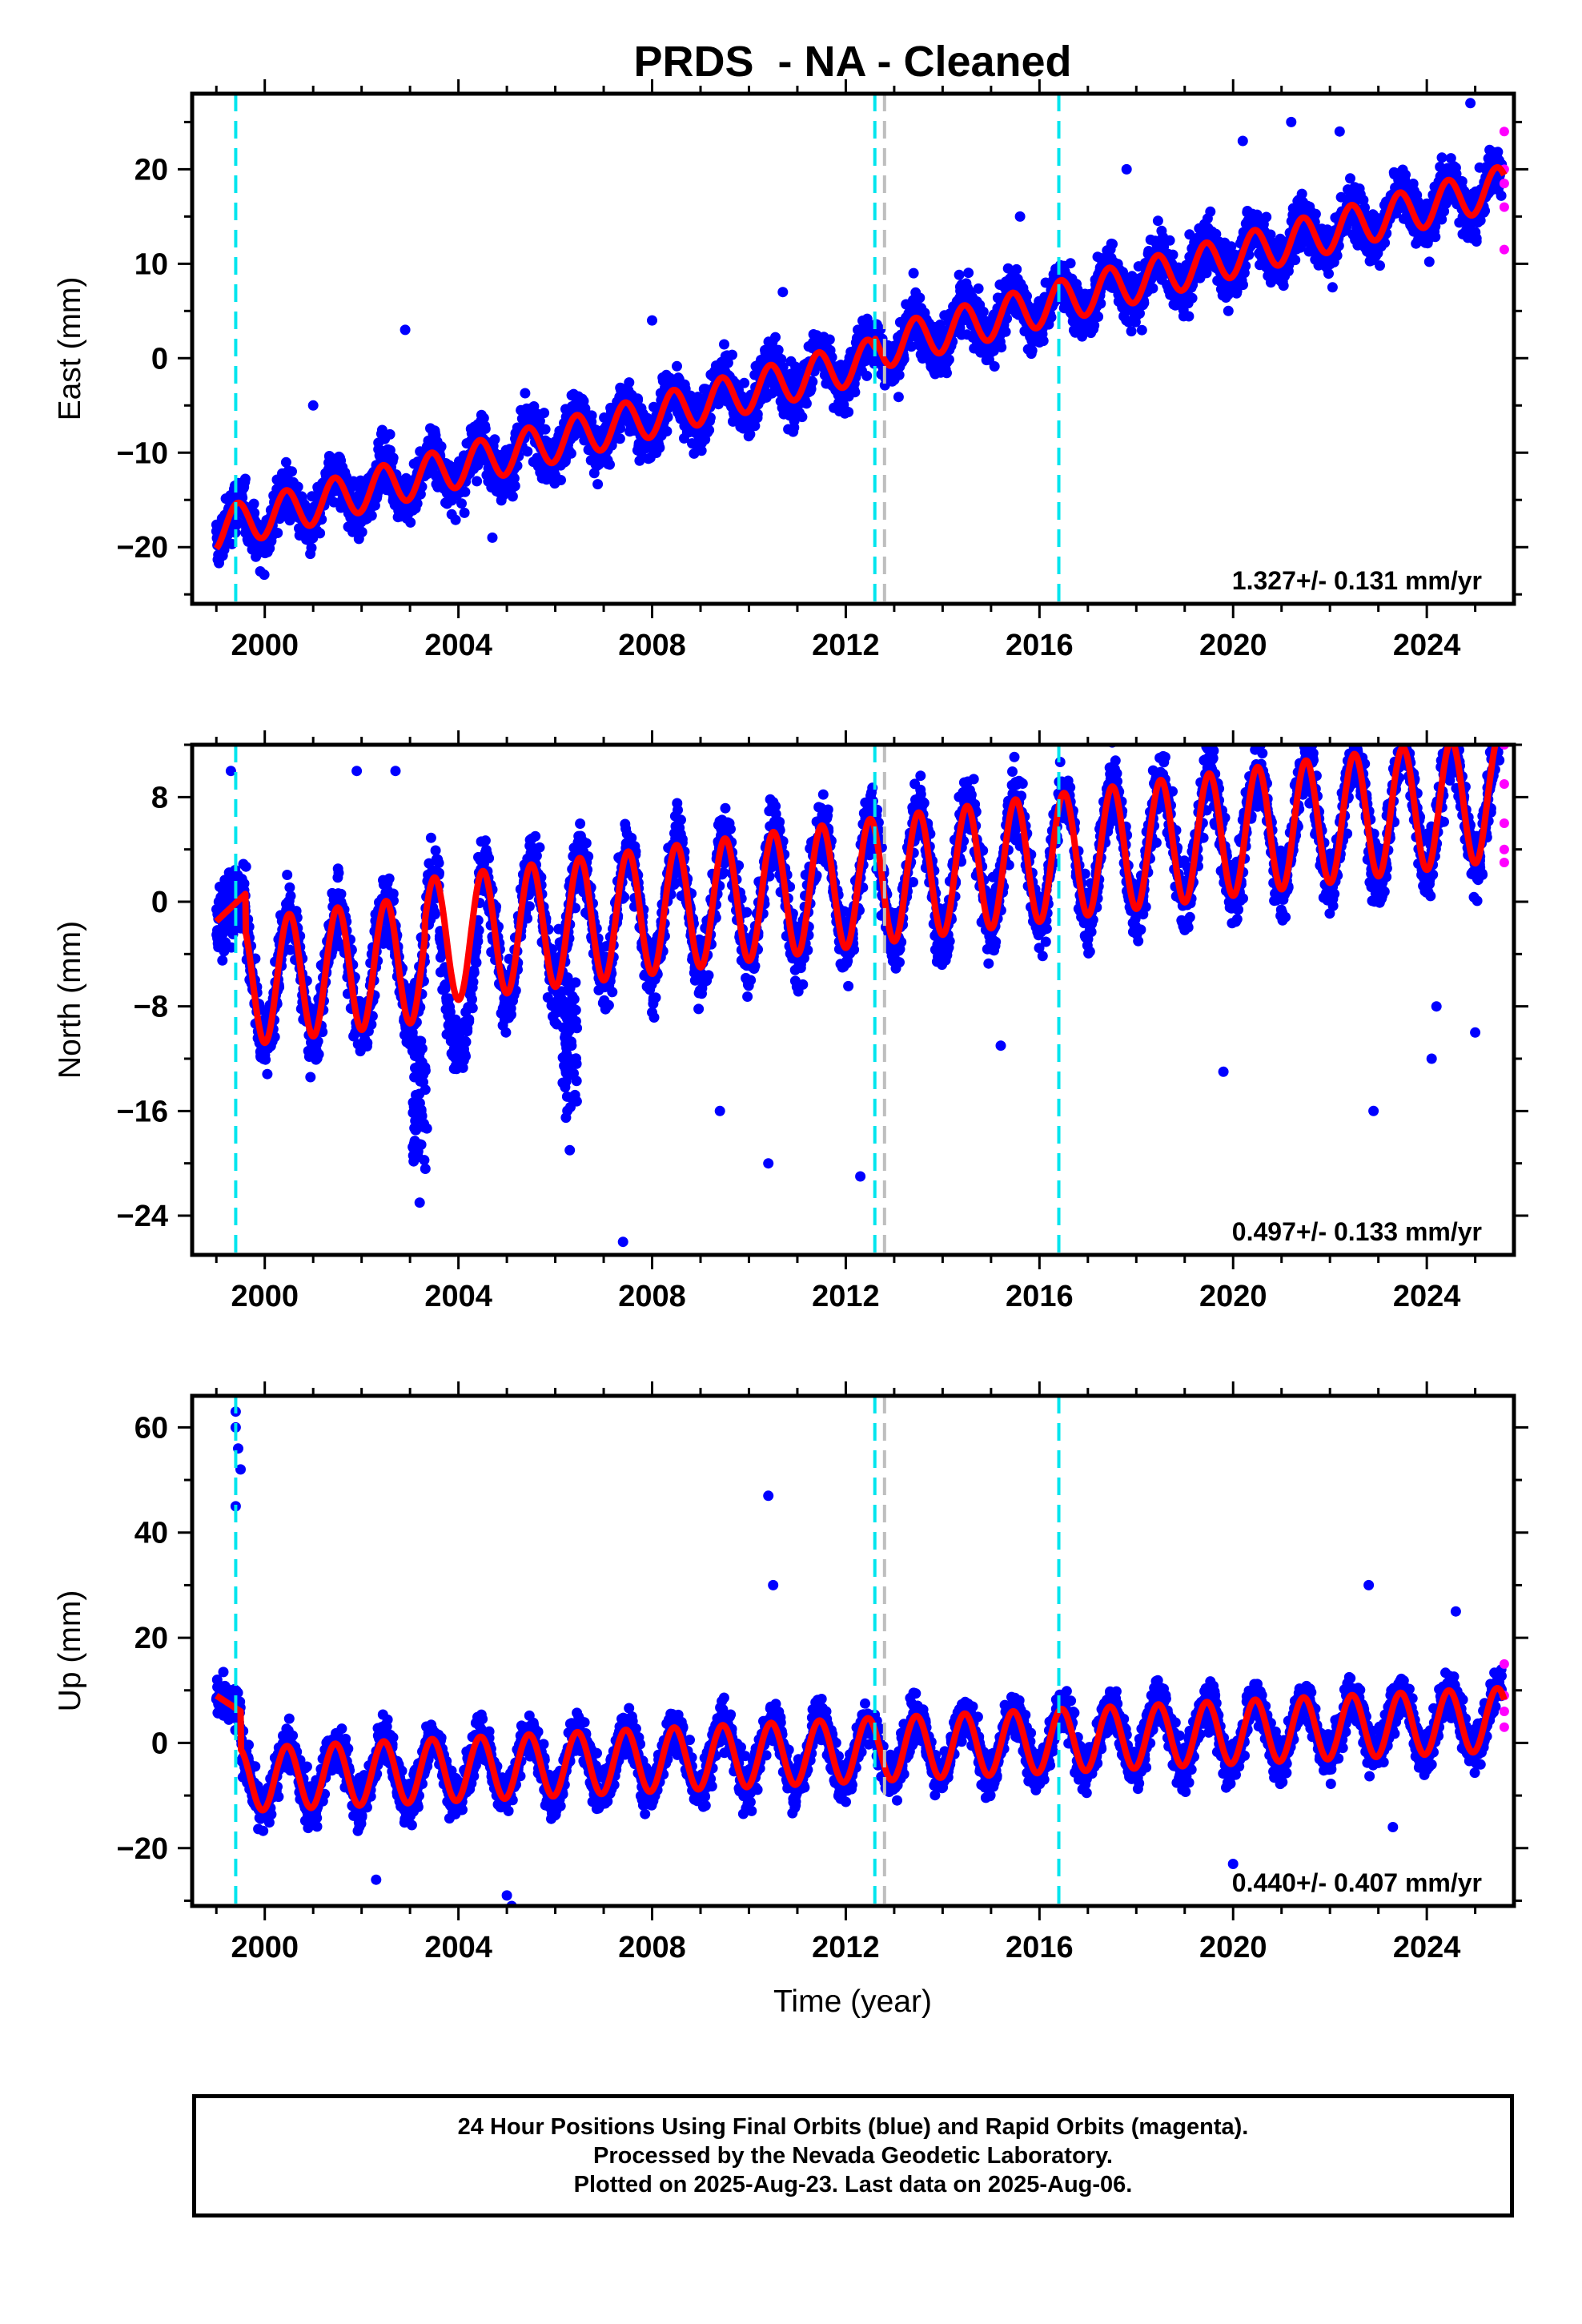  What do you see at coordinates (458, 645) in the screenshot?
I see `east-x-tick-label: 2004` at bounding box center [458, 645].